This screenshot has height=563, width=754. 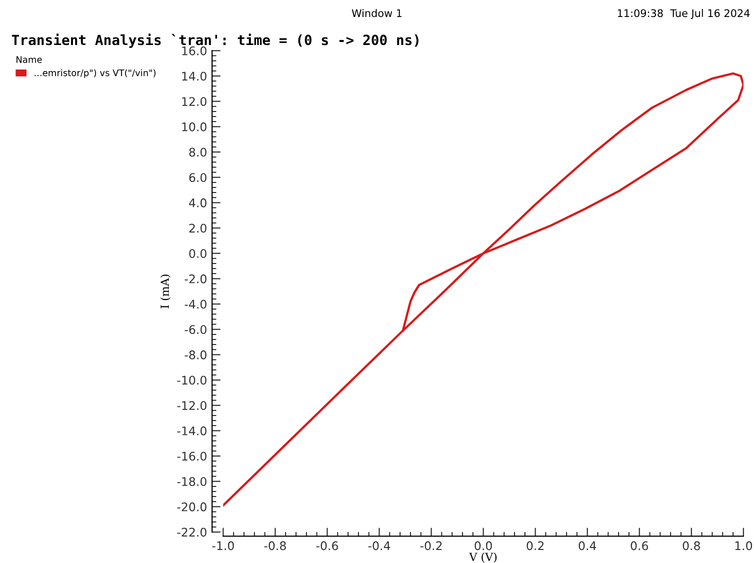 I want to click on y-tick-label: 6.0, so click(x=197, y=177).